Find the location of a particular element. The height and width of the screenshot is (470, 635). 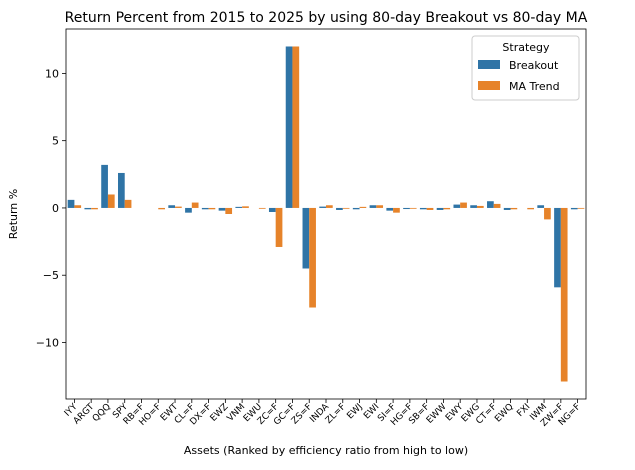

bar-ma-trend-cl-f is located at coordinates (195, 205).